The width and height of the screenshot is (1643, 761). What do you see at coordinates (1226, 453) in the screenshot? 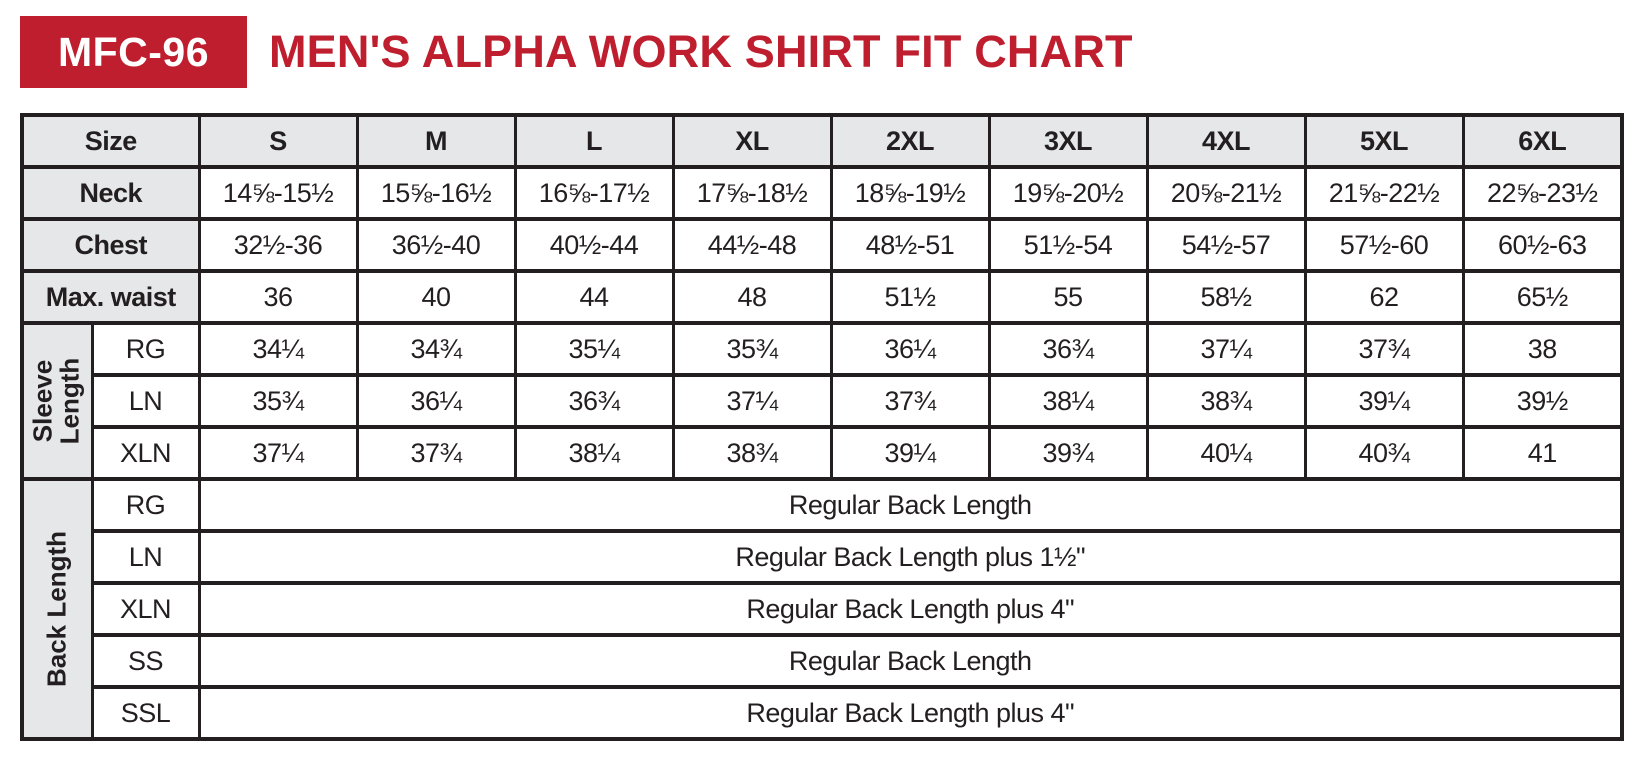
I see `sleeve-xln-value-cell: 40¼` at bounding box center [1226, 453].